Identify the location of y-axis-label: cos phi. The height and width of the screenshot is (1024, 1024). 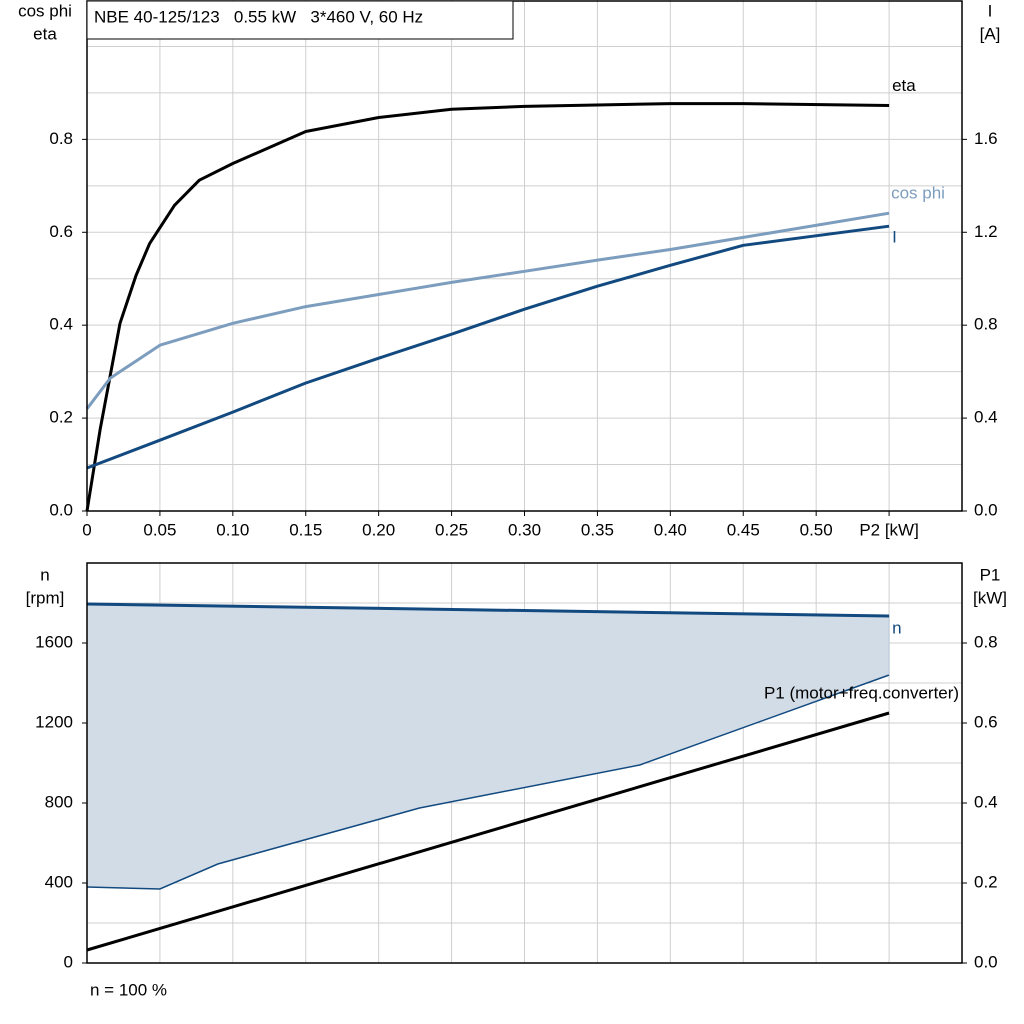
(45, 10).